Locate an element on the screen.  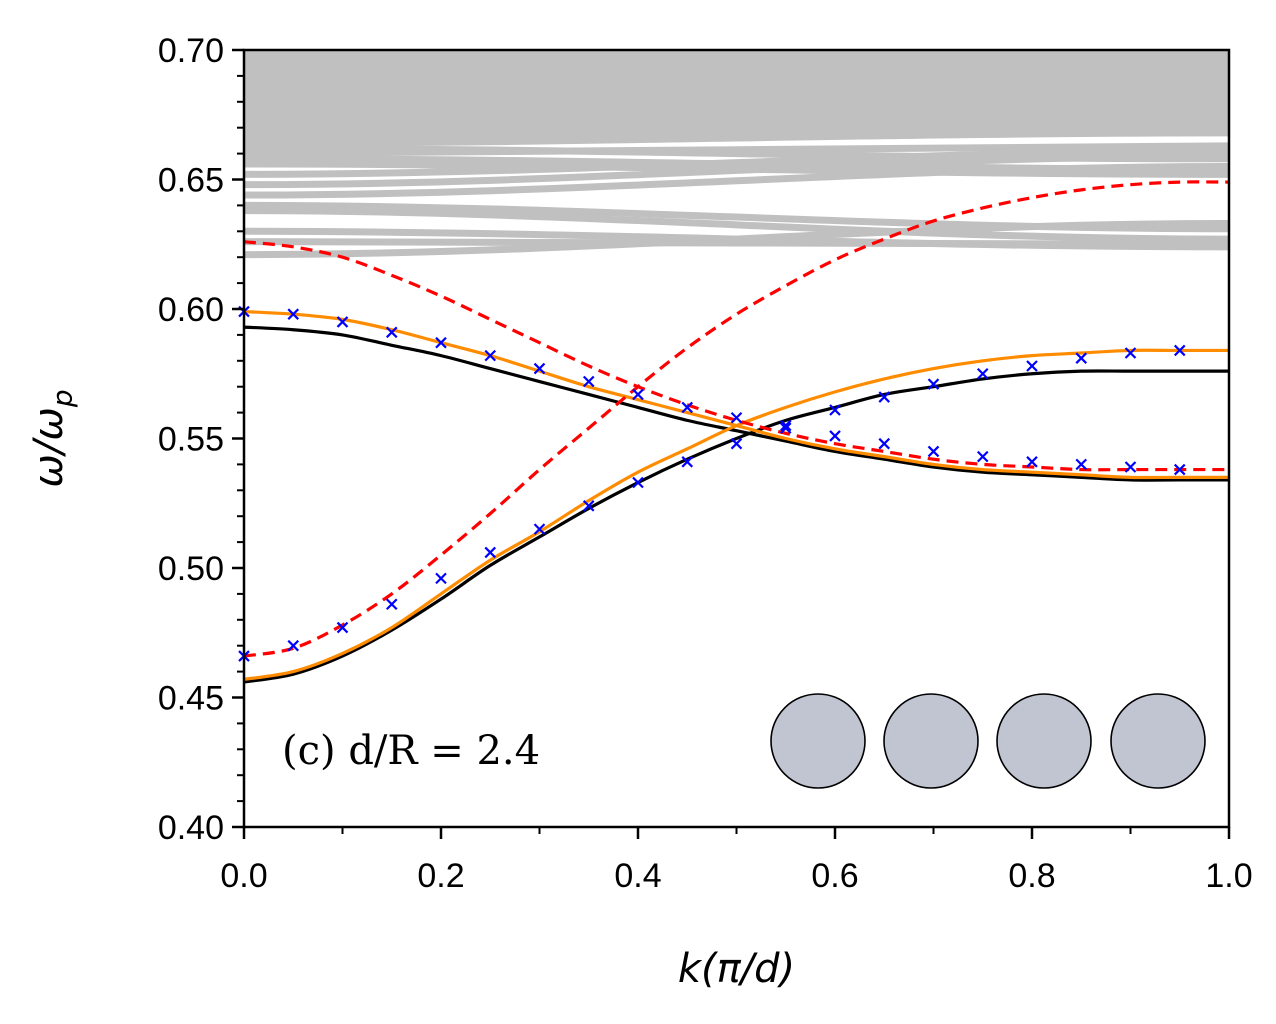
panel-annotation: (c) d/R = 2.4 is located at coordinates (411, 751).